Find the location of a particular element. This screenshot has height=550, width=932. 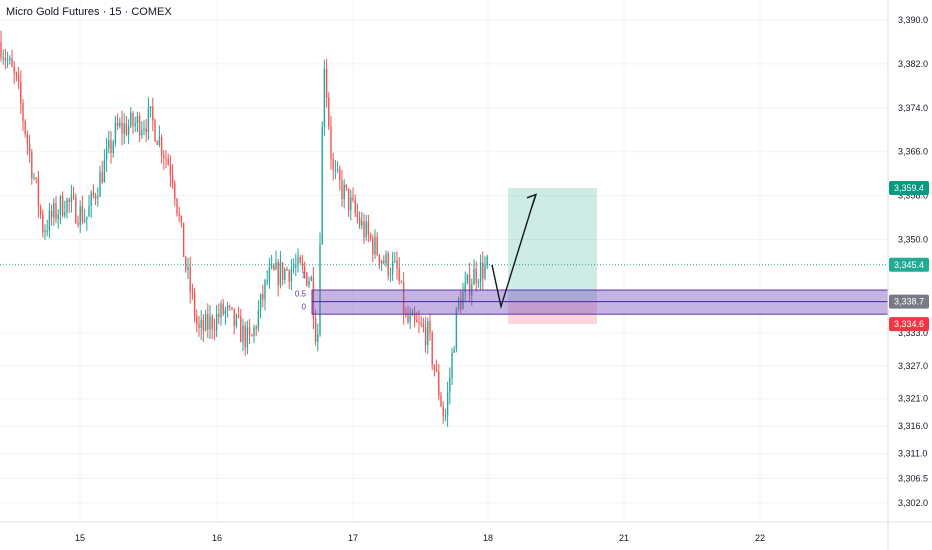

y-tick-label: 3,390.0 is located at coordinates (913, 20).